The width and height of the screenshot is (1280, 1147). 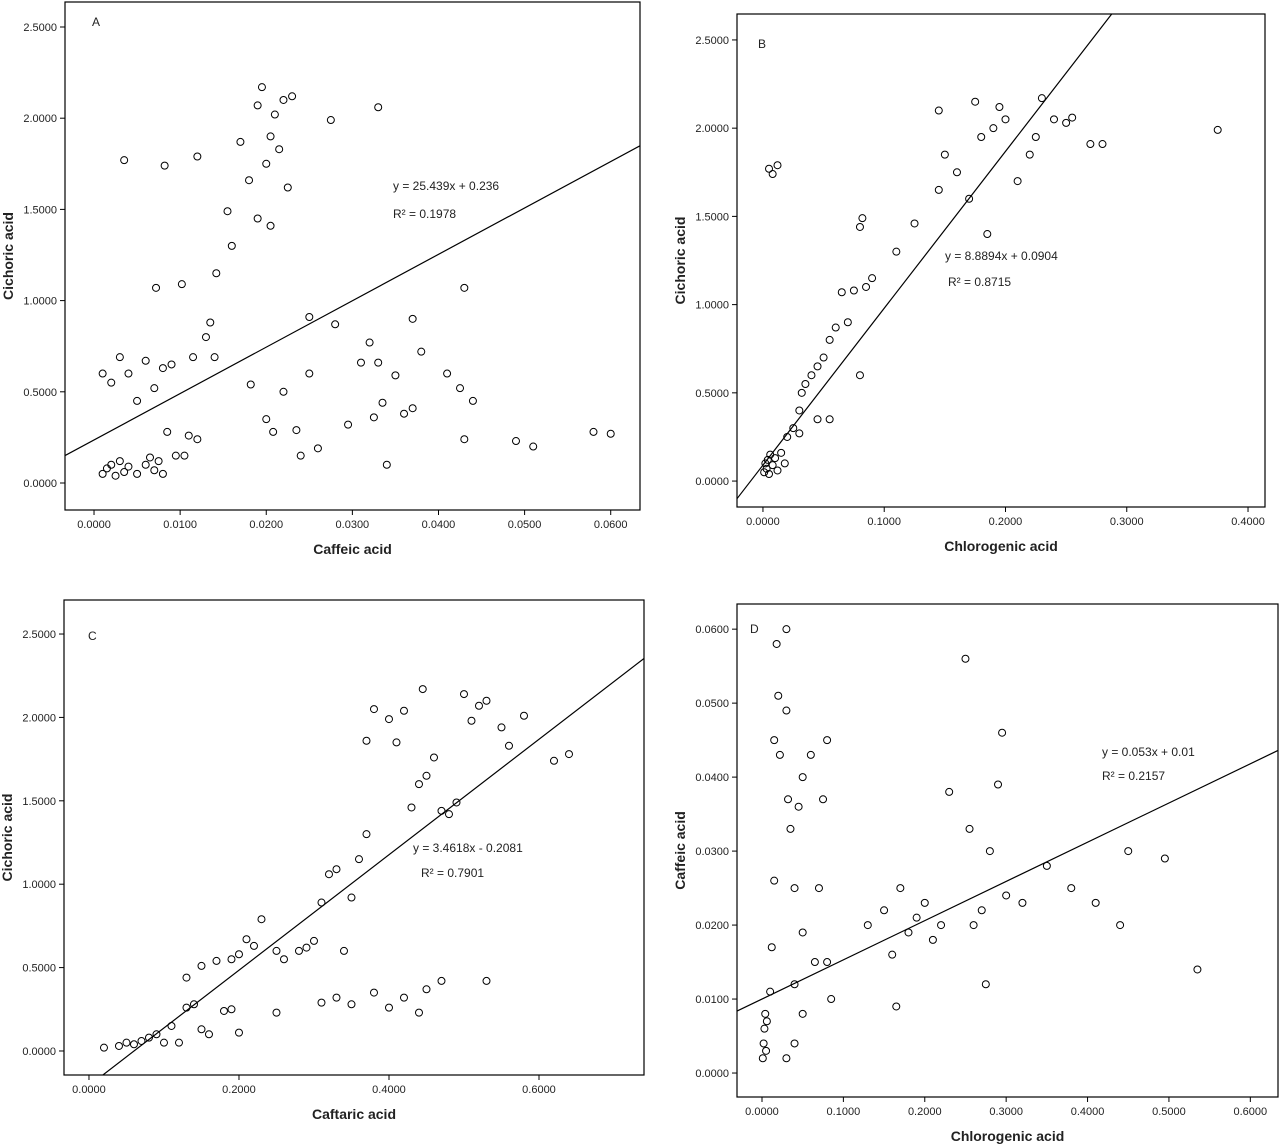 What do you see at coordinates (40, 28) in the screenshot?
I see `y-tick-label: 2.5000` at bounding box center [40, 28].